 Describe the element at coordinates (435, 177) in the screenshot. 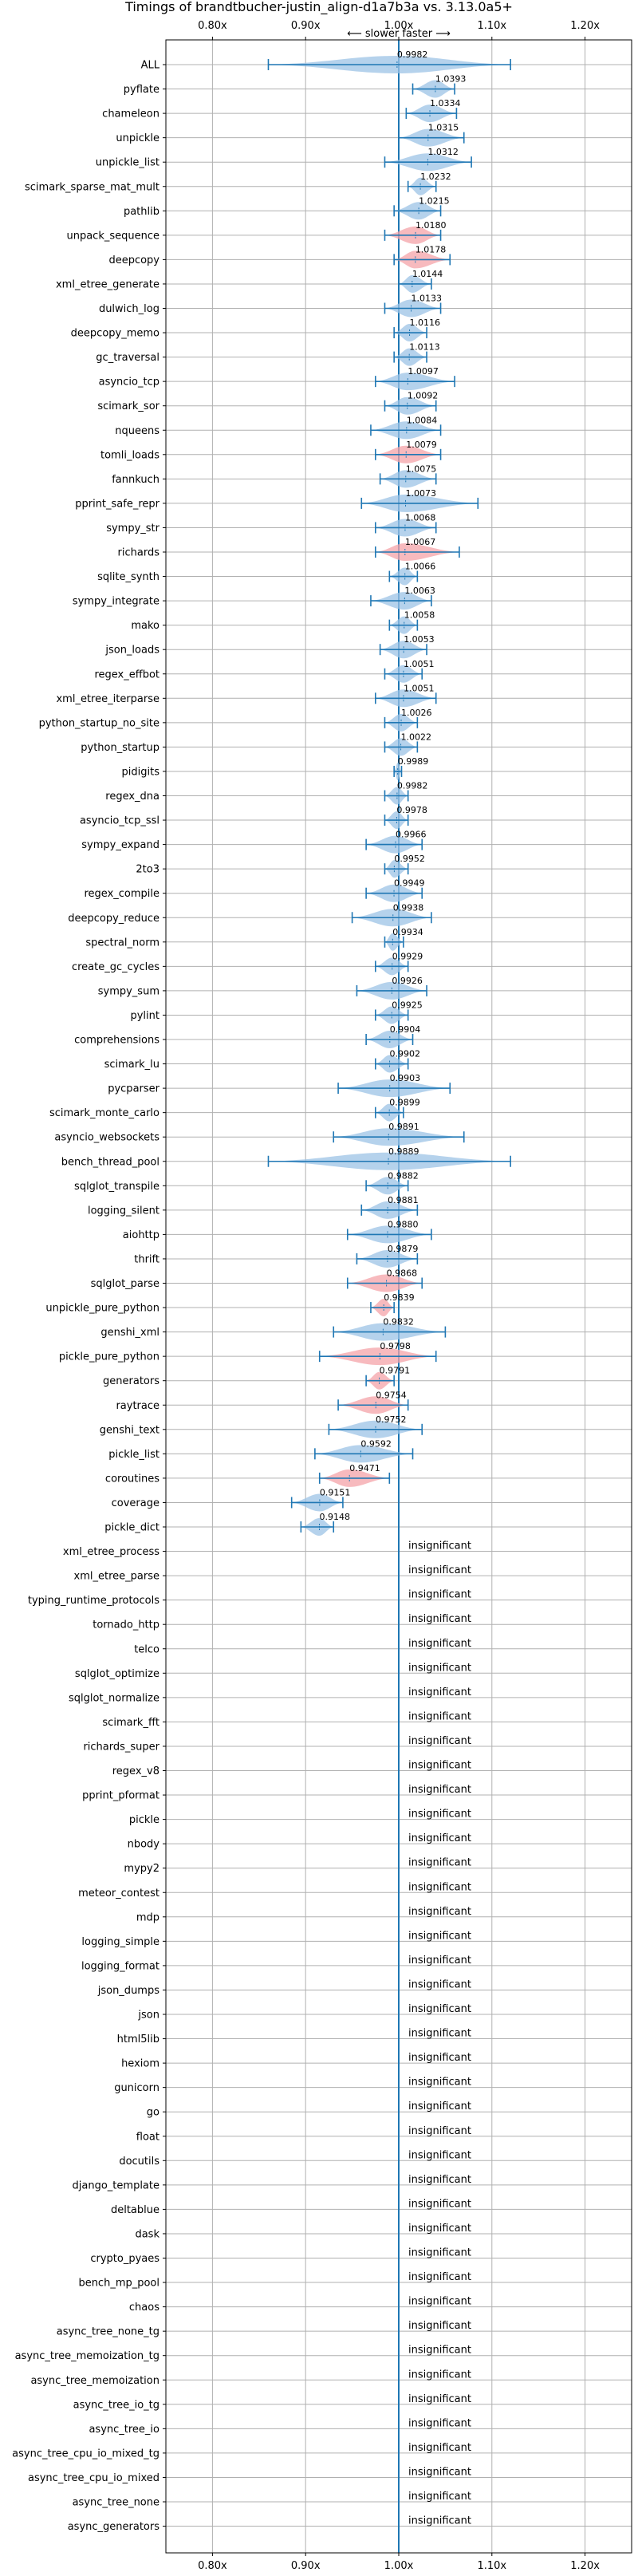

I see `value-label: 1.0232` at that location.